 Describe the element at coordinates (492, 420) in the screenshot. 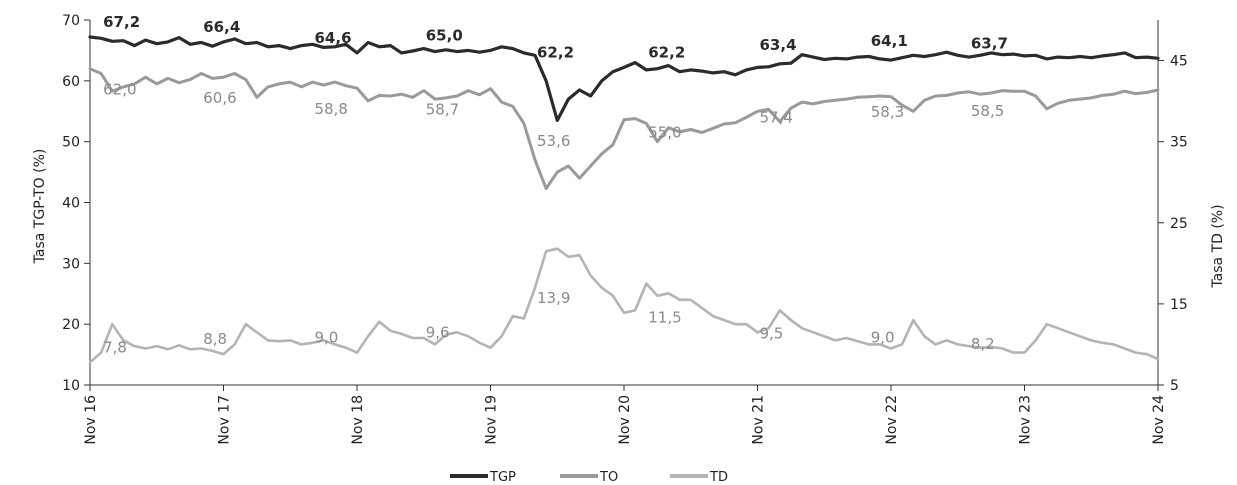

I see `x-tick-label: Nov 19` at that location.